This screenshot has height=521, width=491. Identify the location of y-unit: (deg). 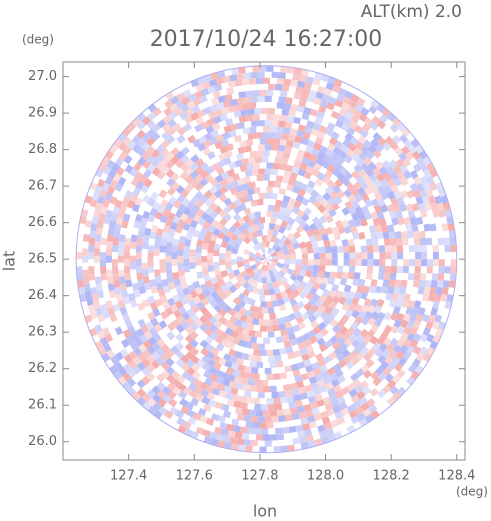
(38, 40).